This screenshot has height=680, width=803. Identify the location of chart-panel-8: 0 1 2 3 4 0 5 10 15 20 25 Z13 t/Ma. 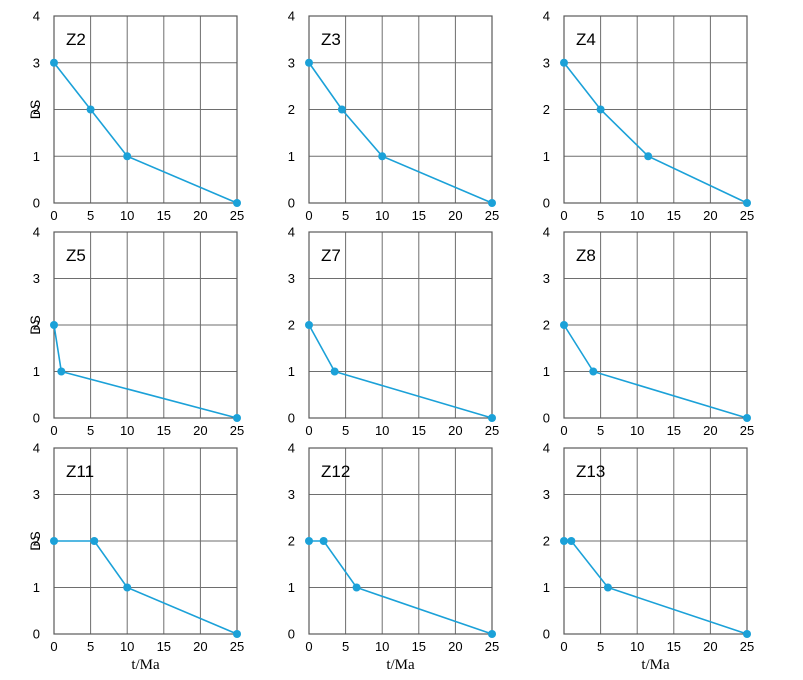
(648, 557).